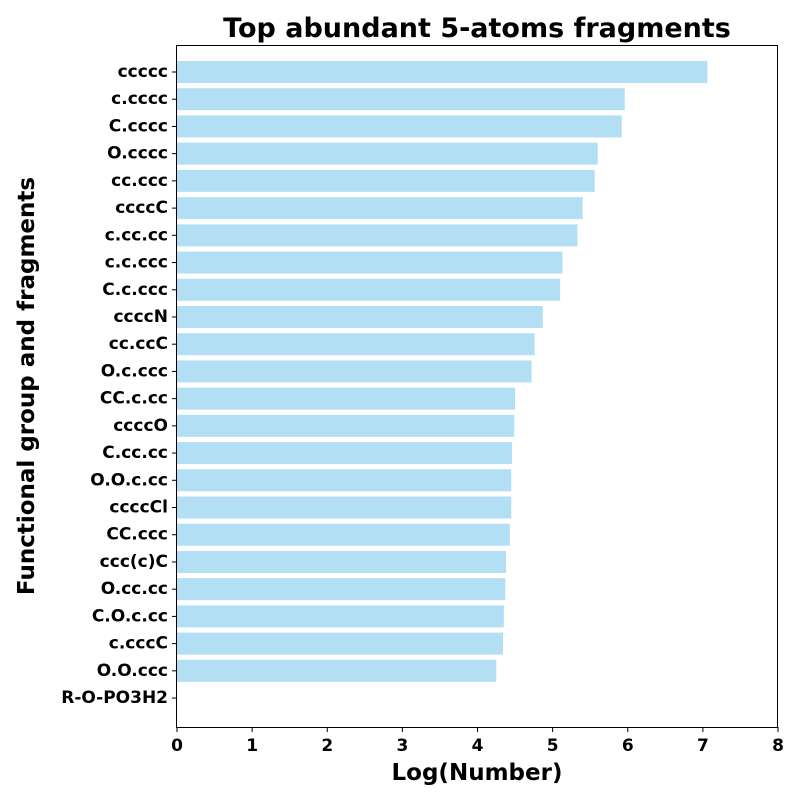 Image resolution: width=800 pixels, height=800 pixels. What do you see at coordinates (477, 773) in the screenshot?
I see `x-axis-label: Log(Number)` at bounding box center [477, 773].